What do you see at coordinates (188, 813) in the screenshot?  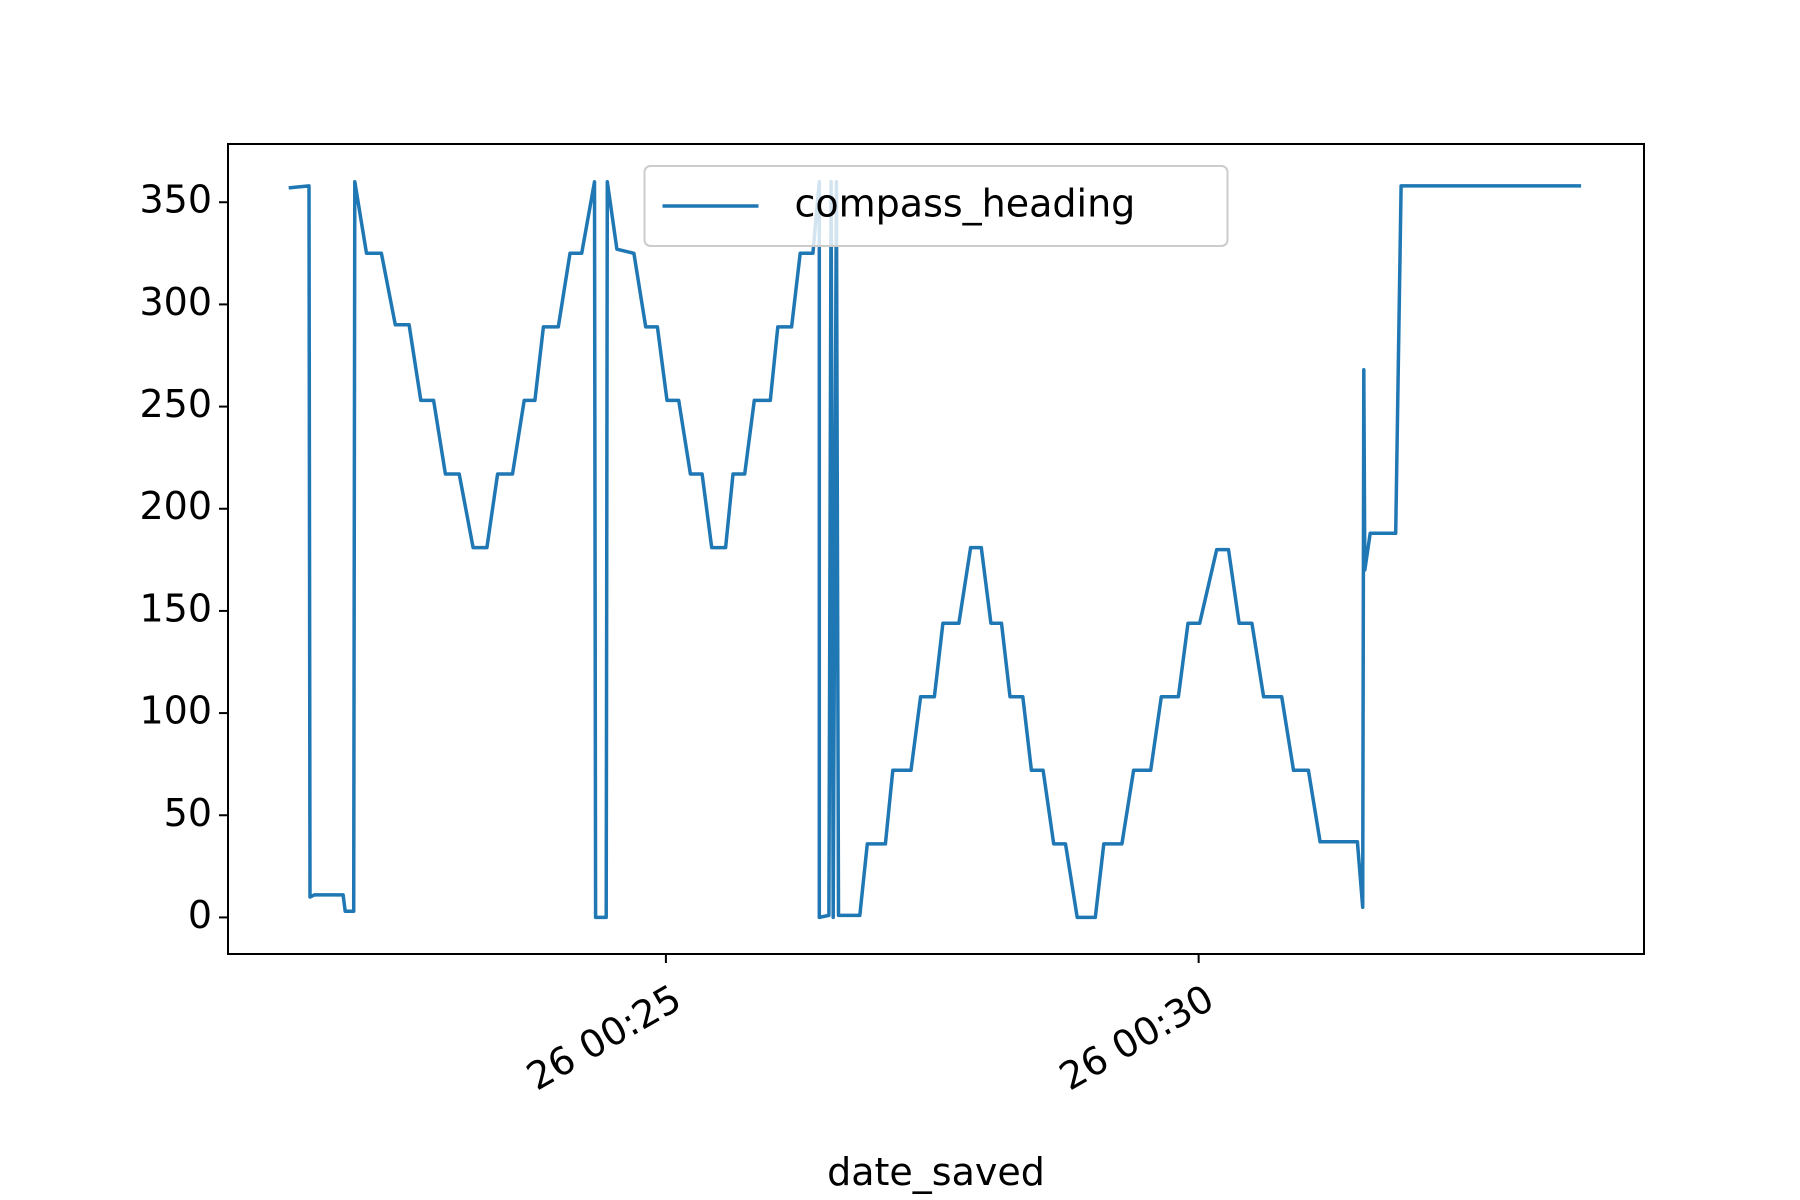 I see `y-tick-label: 50` at bounding box center [188, 813].